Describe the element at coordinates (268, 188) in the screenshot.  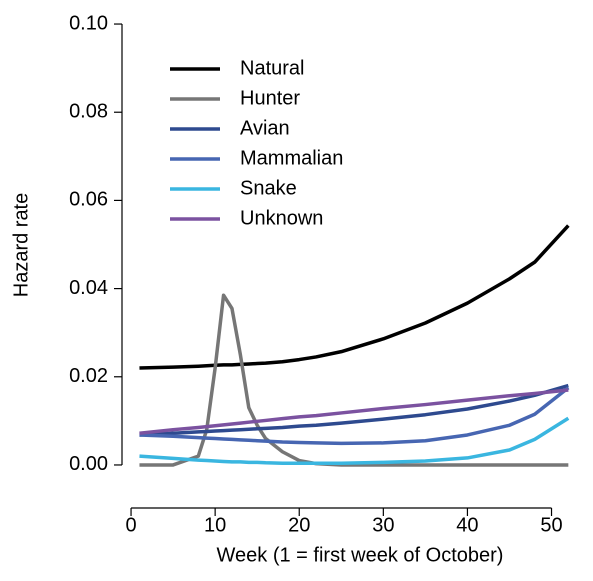
I see `legend-label: Snake` at that location.